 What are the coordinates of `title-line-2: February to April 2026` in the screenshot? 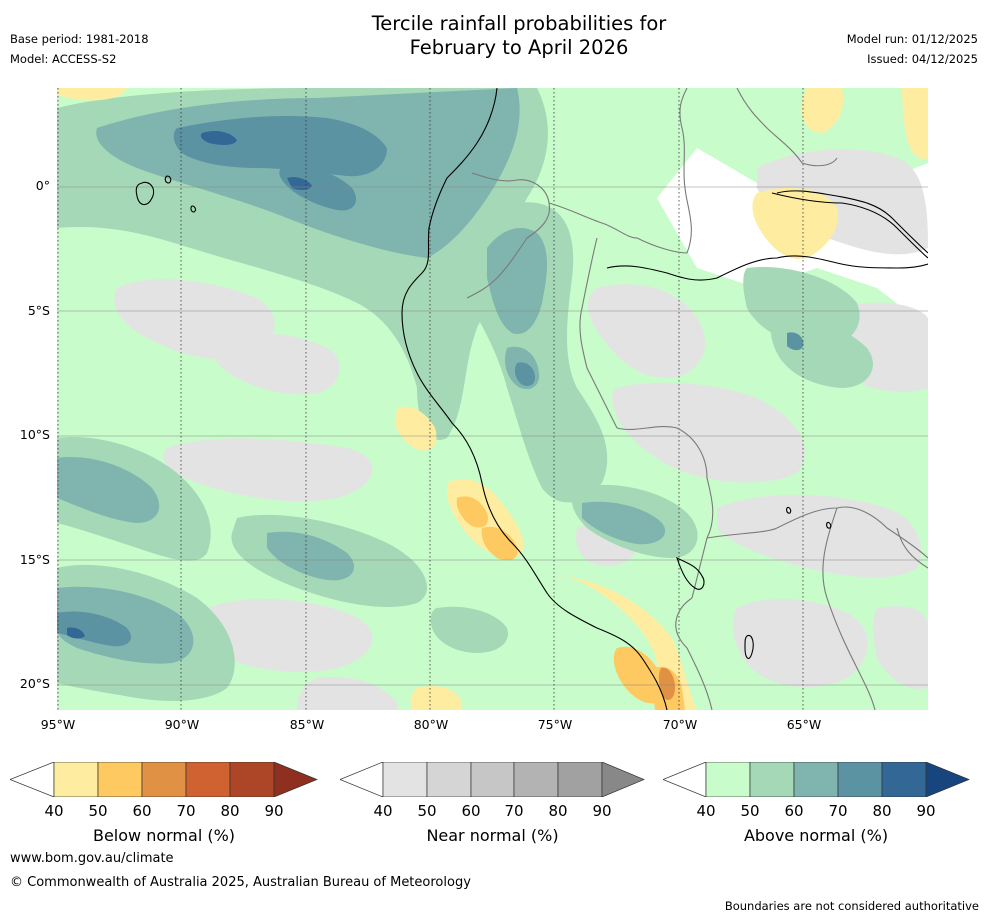 It's located at (519, 47).